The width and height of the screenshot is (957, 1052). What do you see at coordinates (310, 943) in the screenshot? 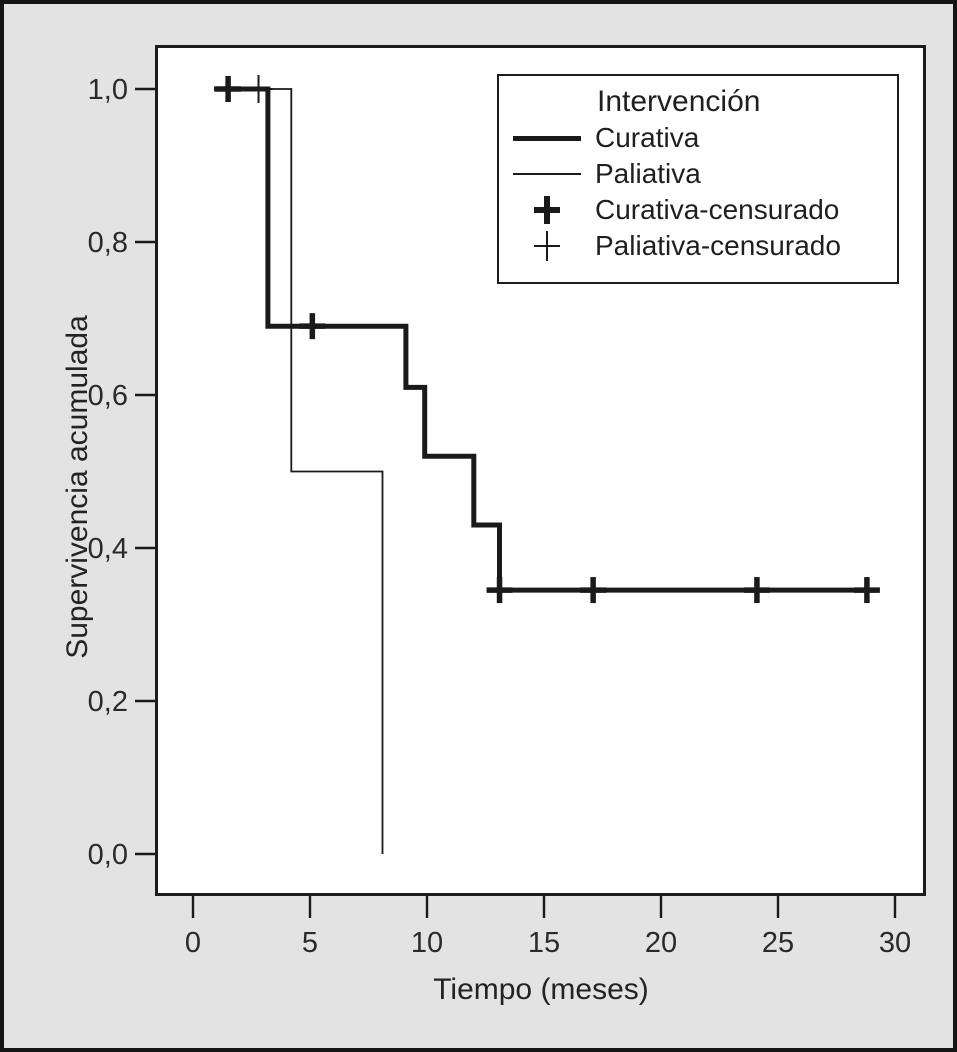
I see `x-tick-label: 5` at bounding box center [310, 943].